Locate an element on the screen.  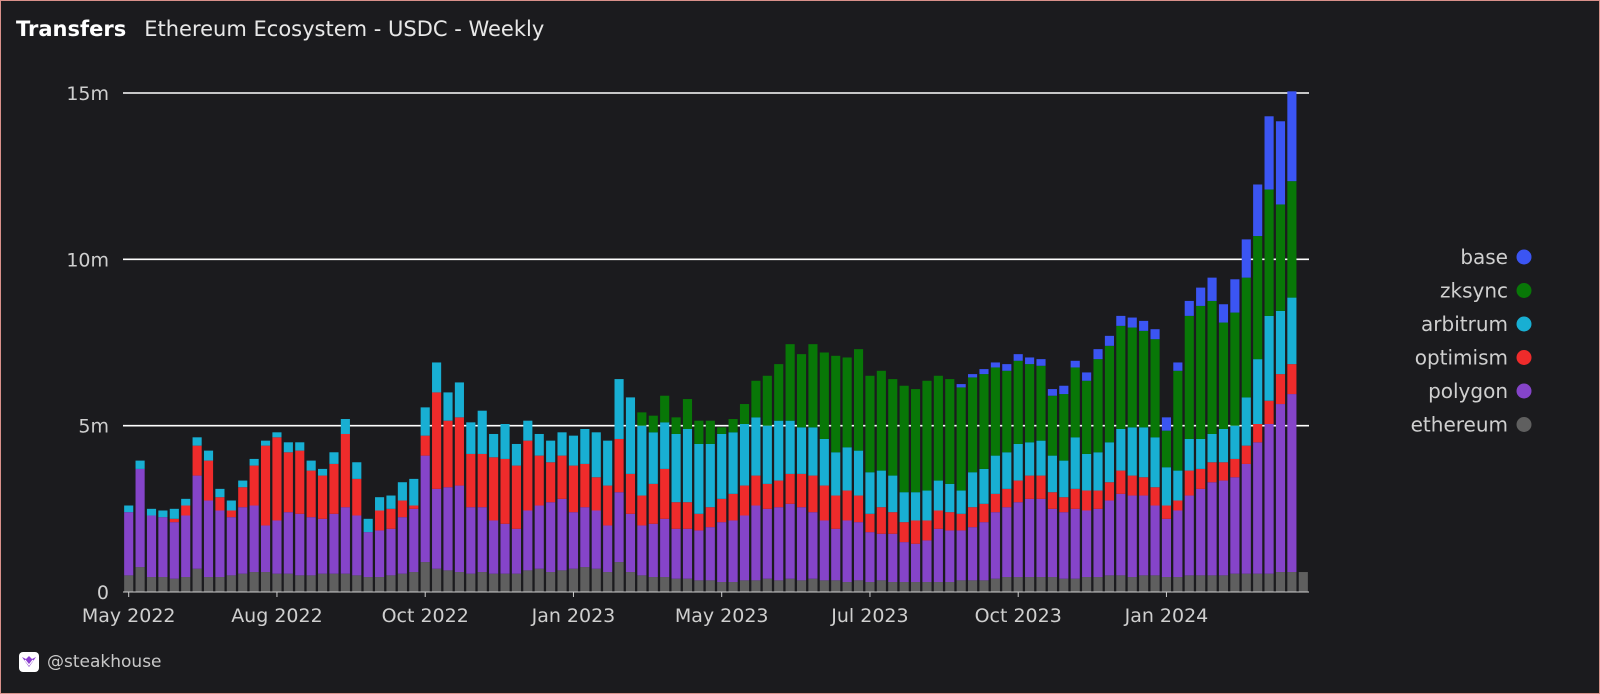
footer: @steakhouse is located at coordinates (90, 662).